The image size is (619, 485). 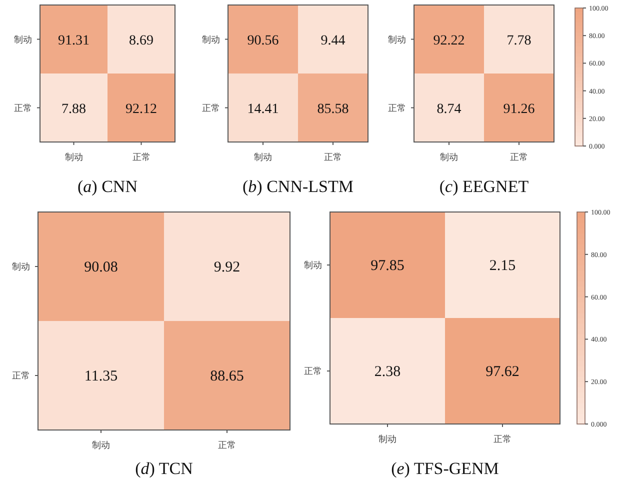 I want to click on data-label: 9.92, so click(x=227, y=268).